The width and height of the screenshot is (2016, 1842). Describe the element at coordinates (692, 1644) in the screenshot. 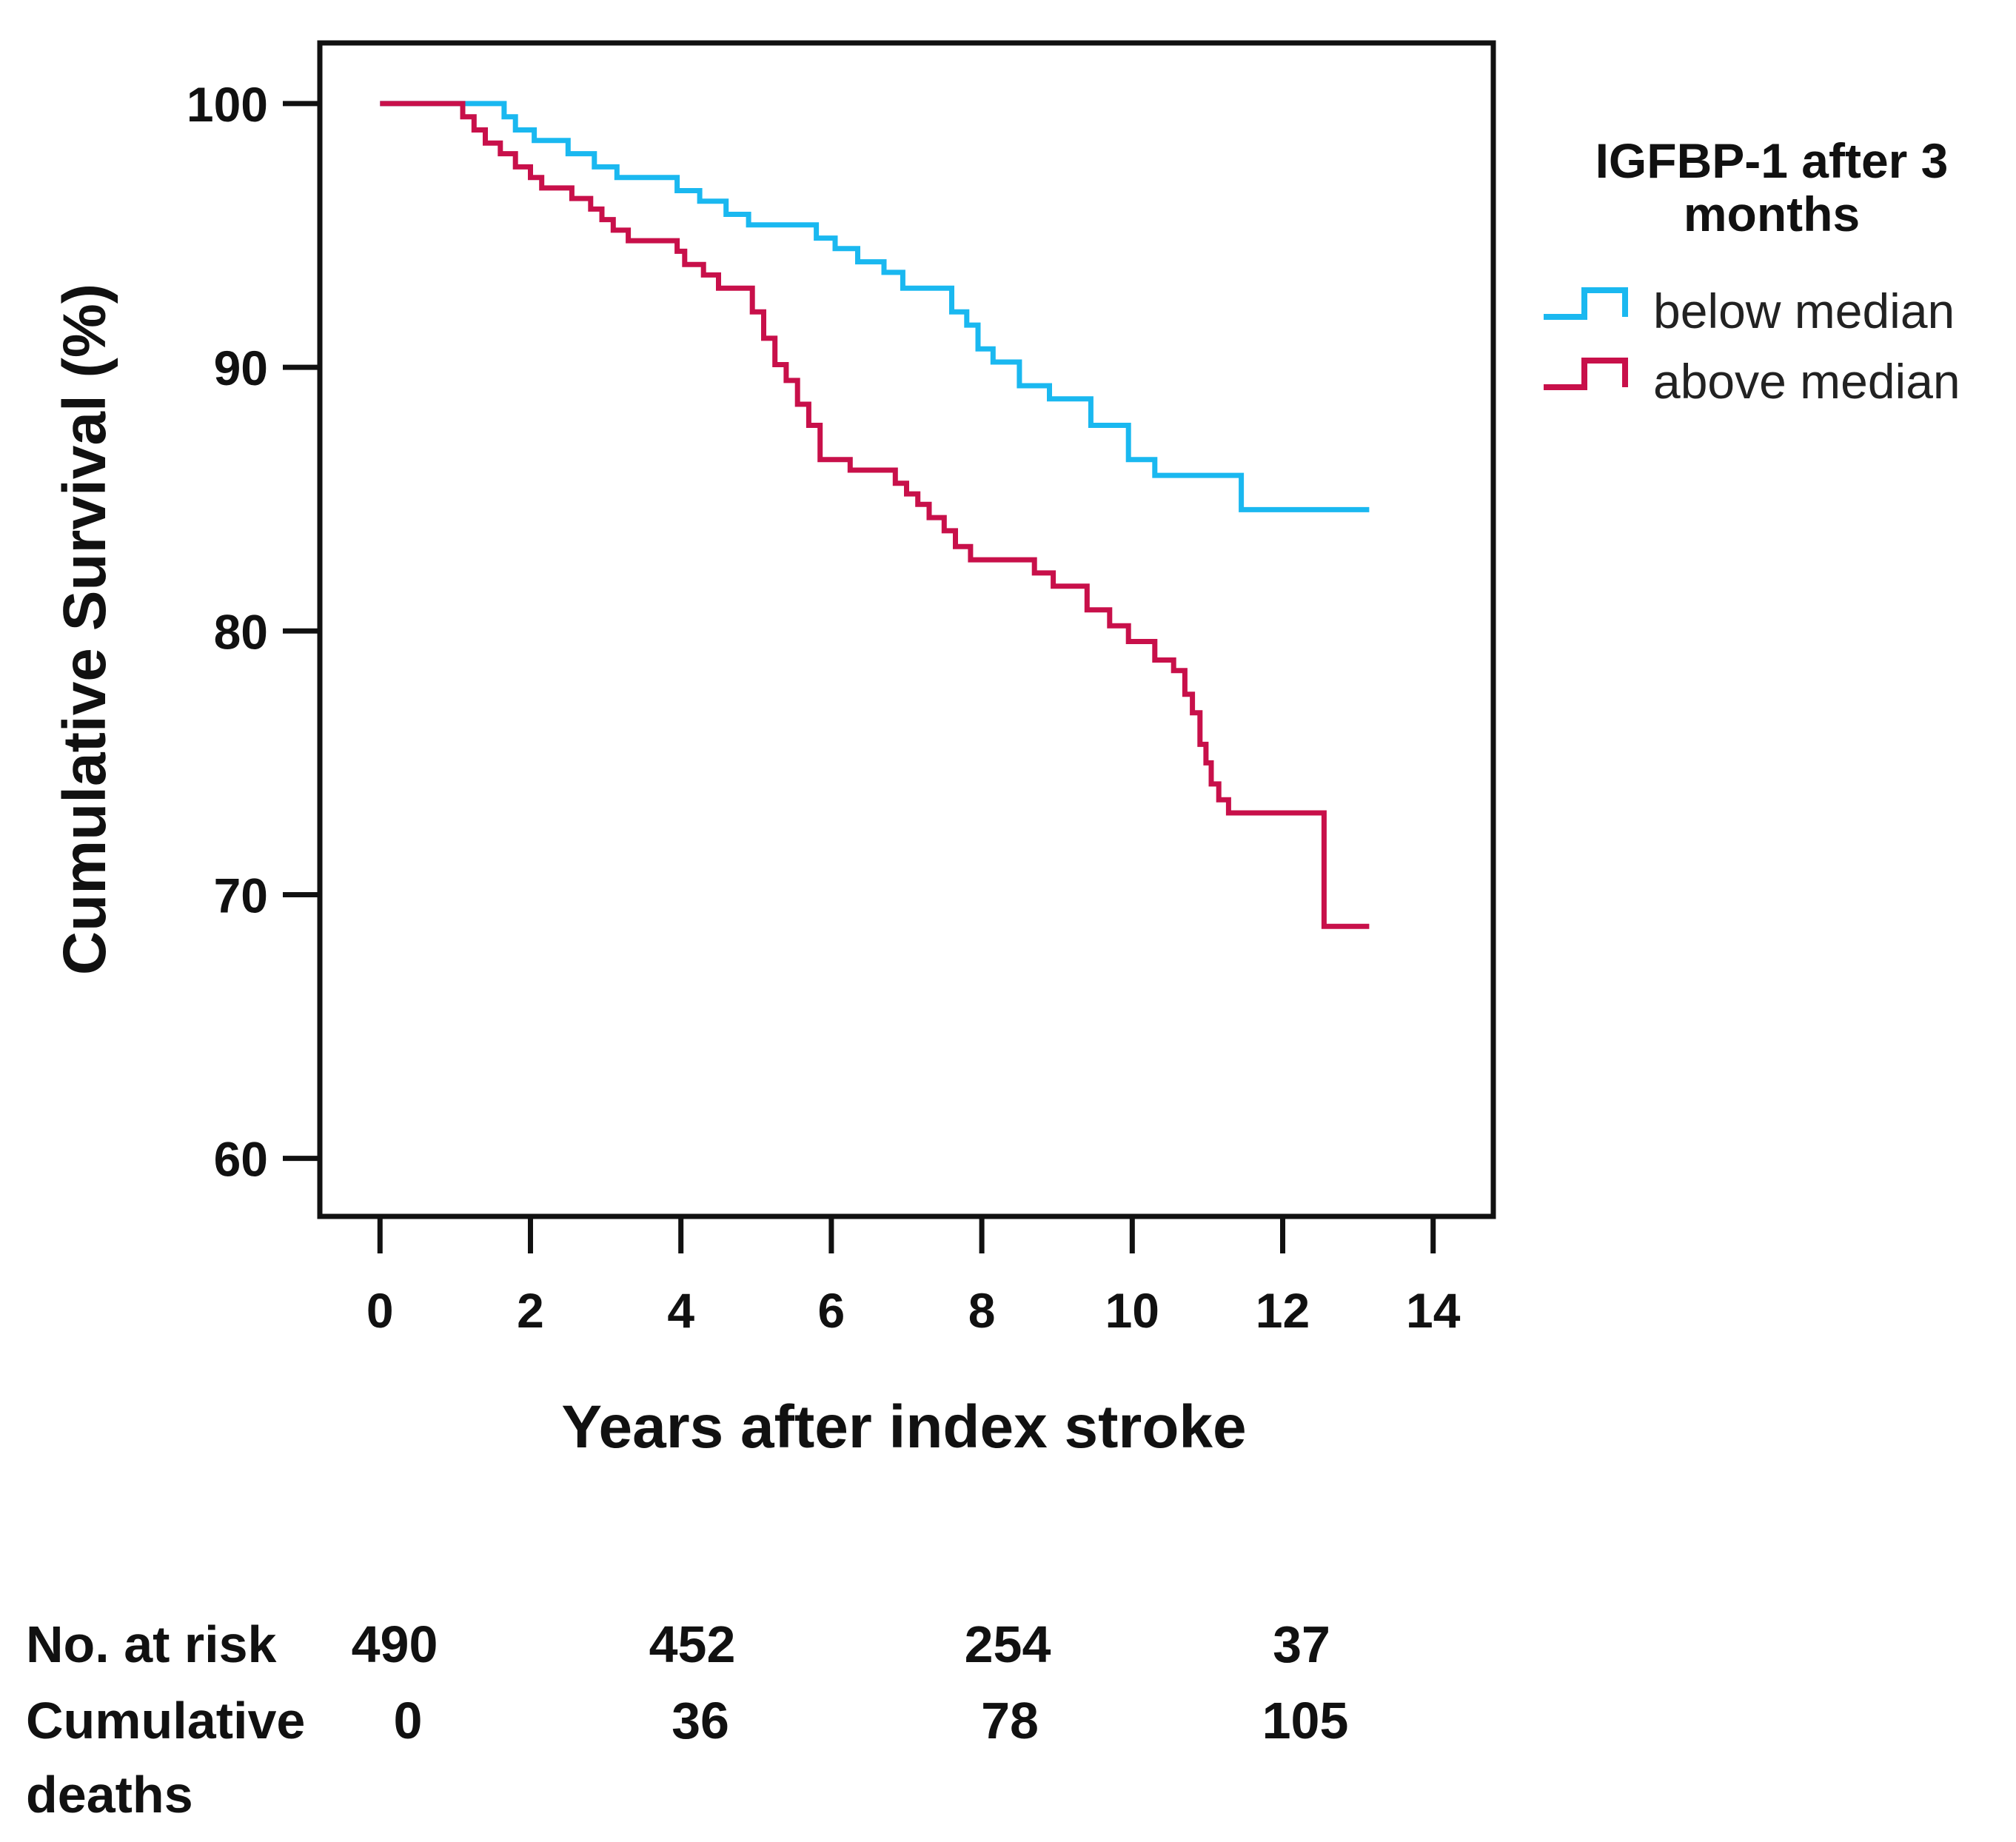

I see `risk-value-at-risk-1: 452` at that location.